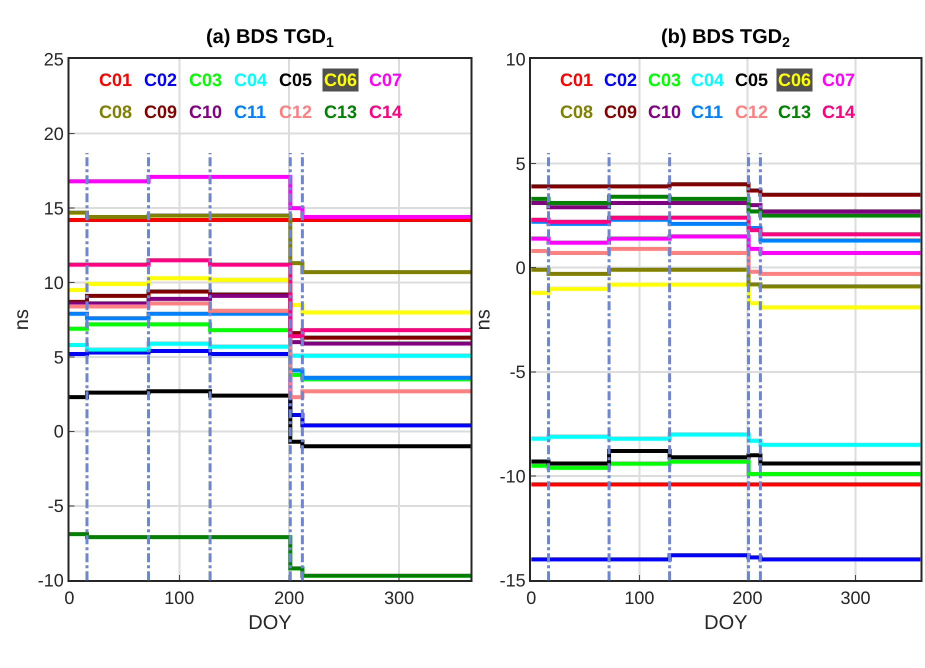 Image resolution: width=925 pixels, height=668 pixels. What do you see at coordinates (725, 38) in the screenshot?
I see `chart-title: (b) BDS TGD$_{2}$` at bounding box center [725, 38].